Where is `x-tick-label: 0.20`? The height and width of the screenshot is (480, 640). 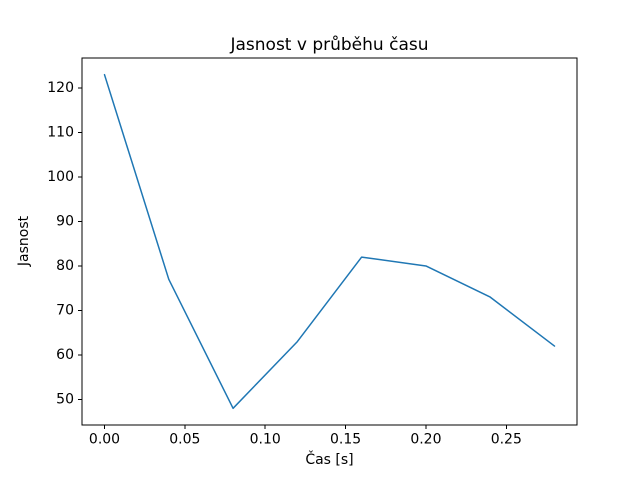 x-tick-label: 0.20 is located at coordinates (425, 440).